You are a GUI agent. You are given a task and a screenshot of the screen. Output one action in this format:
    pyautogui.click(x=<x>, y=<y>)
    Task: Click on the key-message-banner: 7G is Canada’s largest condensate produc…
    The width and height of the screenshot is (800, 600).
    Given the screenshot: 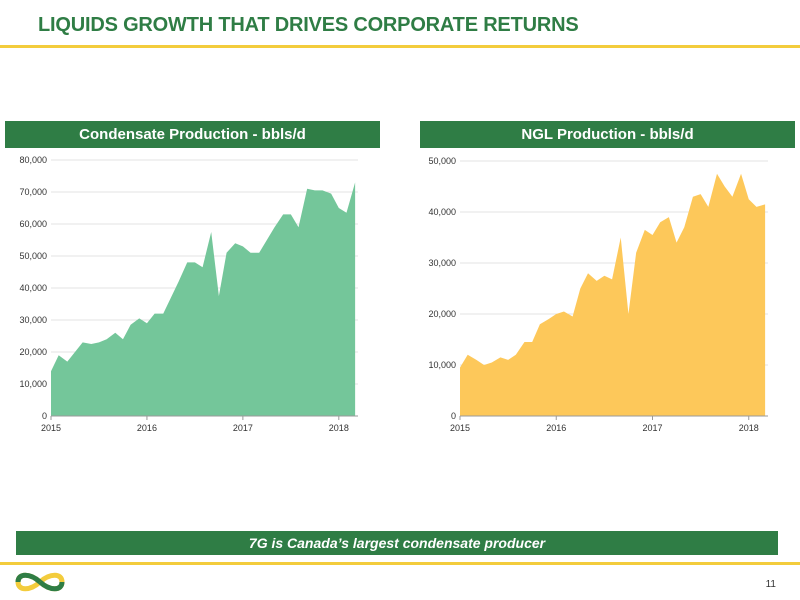 What is the action you would take?
    pyautogui.click(x=397, y=543)
    